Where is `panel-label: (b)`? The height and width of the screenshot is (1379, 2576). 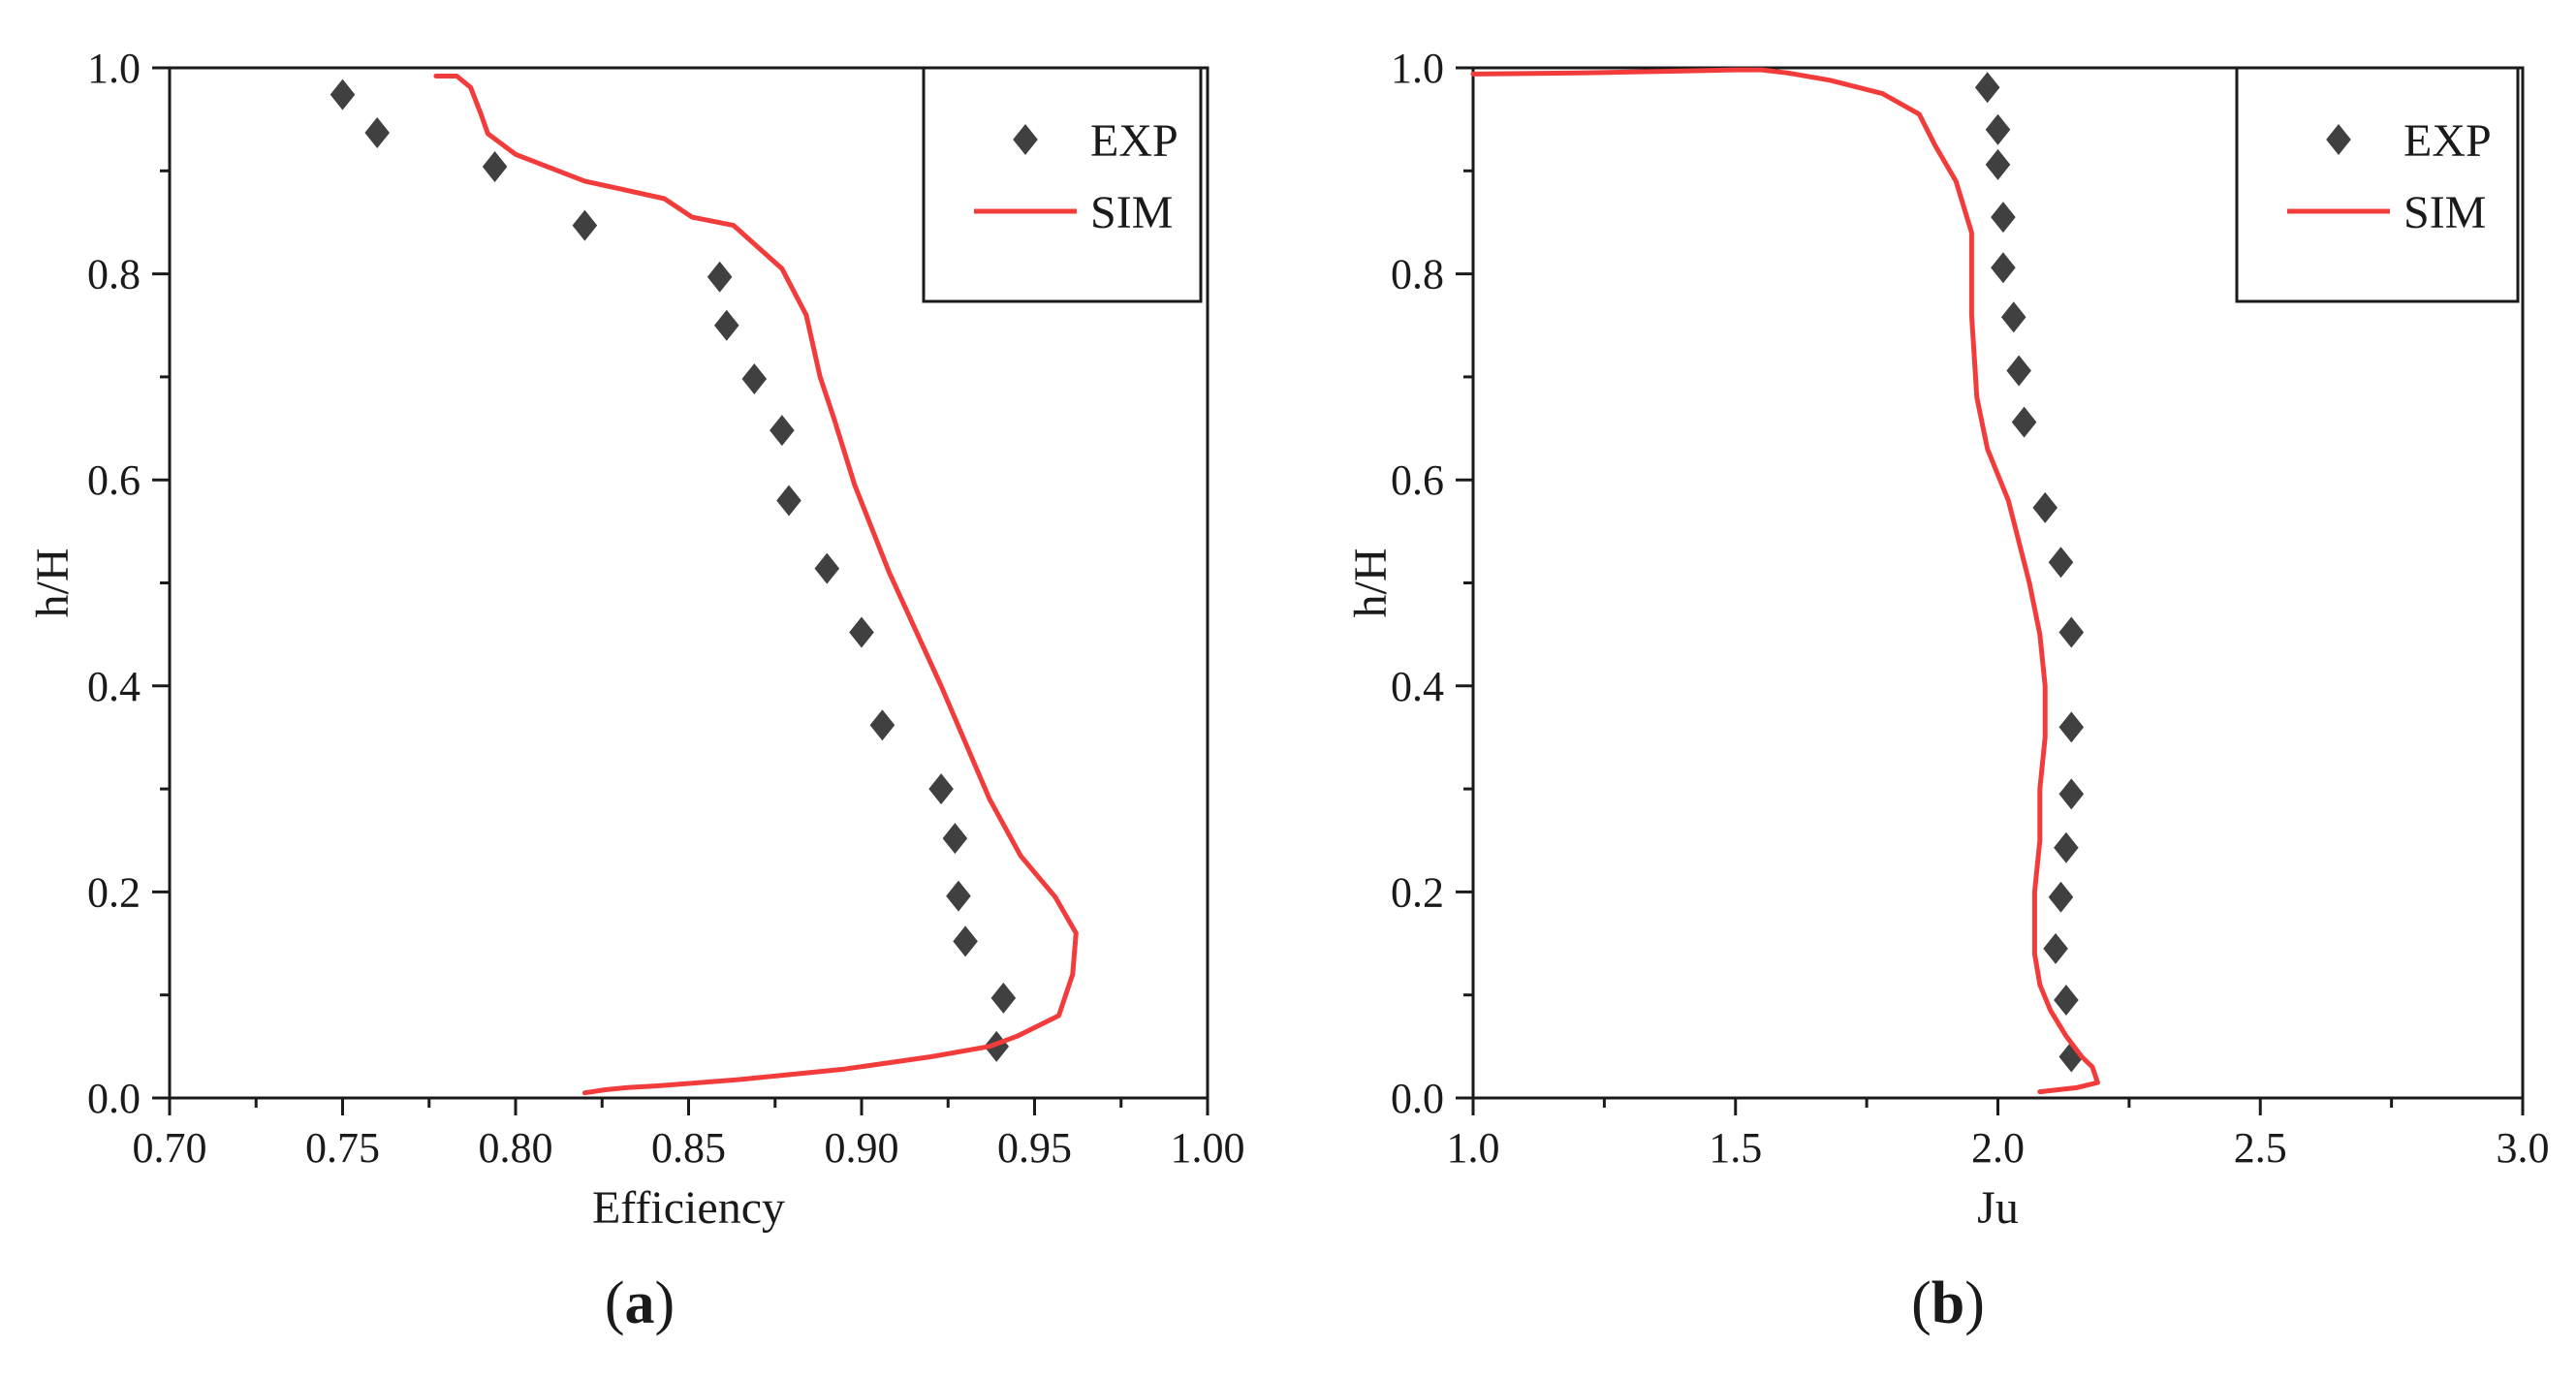
panel-label: (b) is located at coordinates (1948, 1303).